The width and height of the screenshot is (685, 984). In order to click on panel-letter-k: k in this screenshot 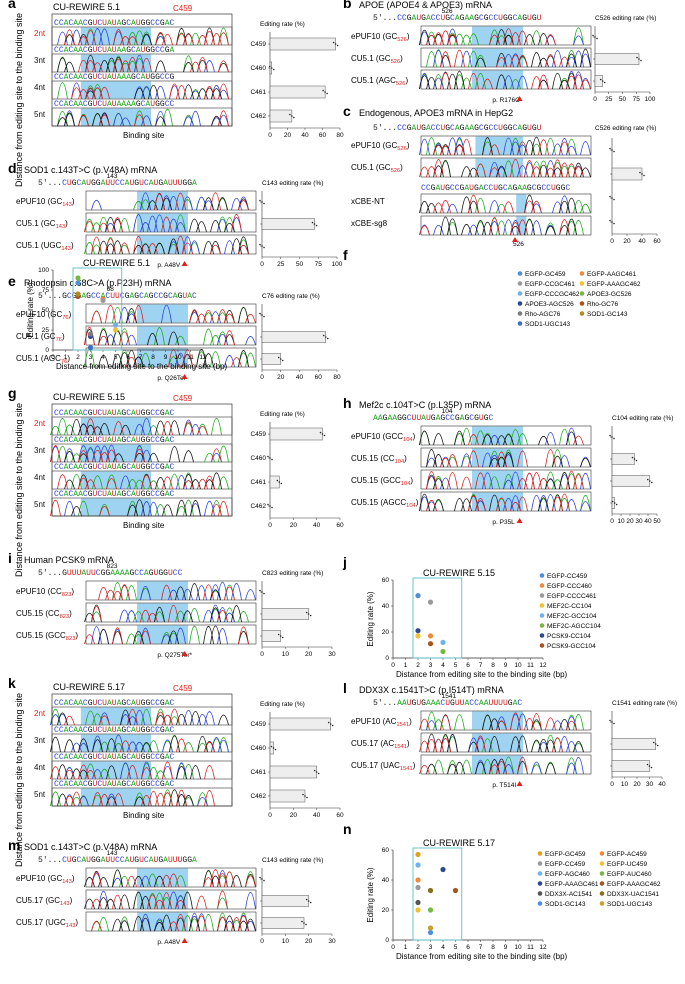, I will do `click(12, 683)`.